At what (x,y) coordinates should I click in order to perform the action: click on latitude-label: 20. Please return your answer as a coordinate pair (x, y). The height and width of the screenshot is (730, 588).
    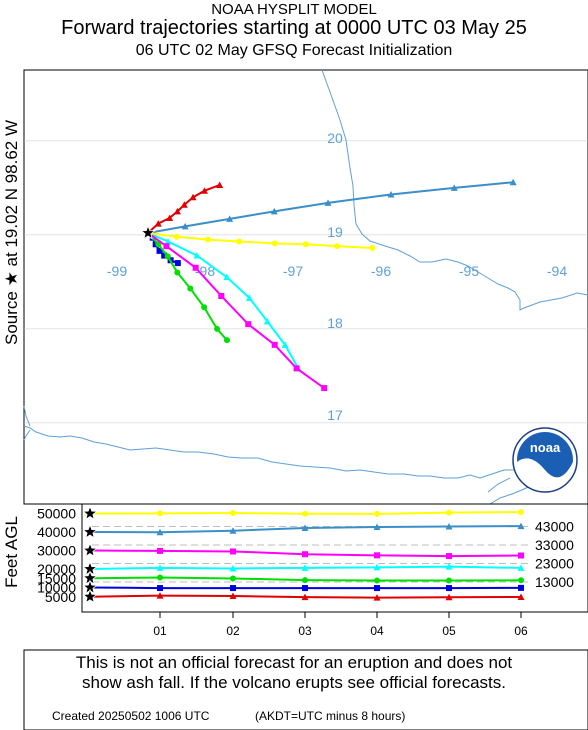
    Looking at the image, I should click on (335, 138).